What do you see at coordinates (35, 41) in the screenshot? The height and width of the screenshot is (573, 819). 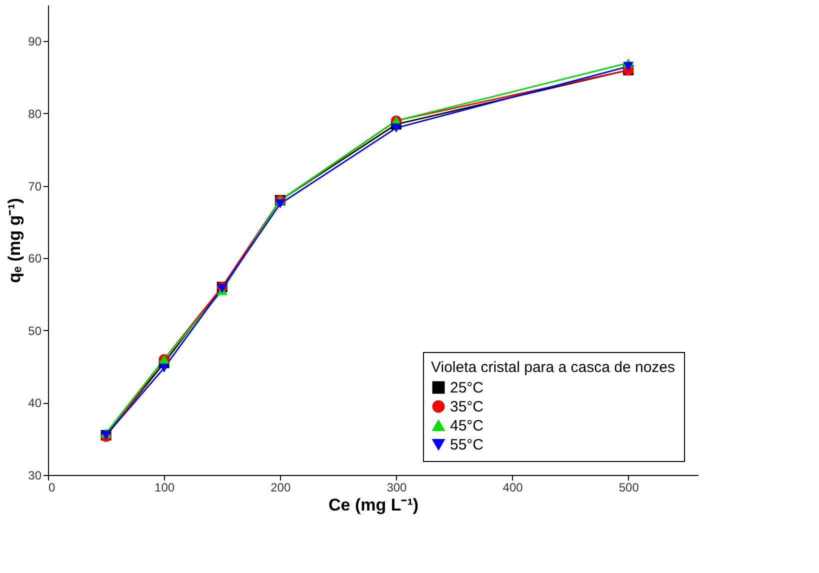 I see `y-tick-label: 90` at bounding box center [35, 41].